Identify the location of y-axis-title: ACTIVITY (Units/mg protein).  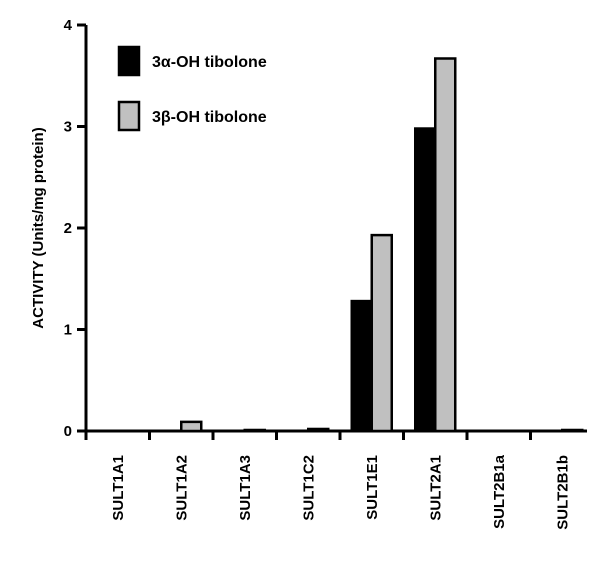
(38, 227).